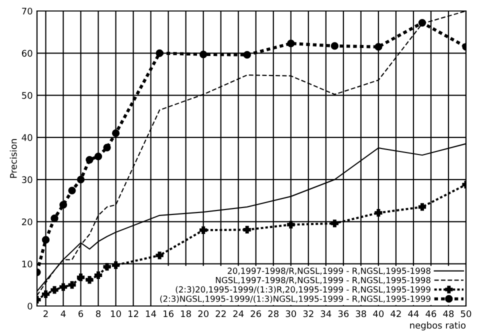 This screenshot has width=480, height=336. I want to click on y-tick-label: 30, so click(27, 180).